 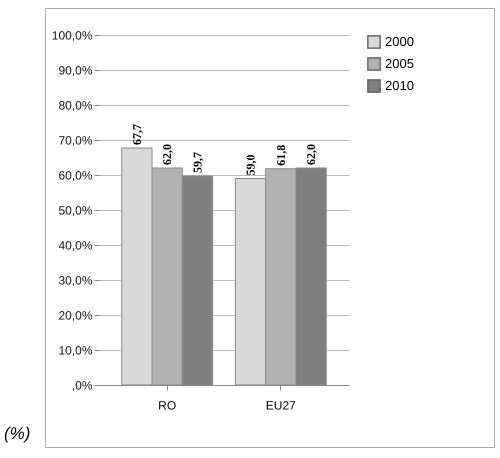 What do you see at coordinates (75, 105) in the screenshot?
I see `y-tick-label: 80,0%` at bounding box center [75, 105].